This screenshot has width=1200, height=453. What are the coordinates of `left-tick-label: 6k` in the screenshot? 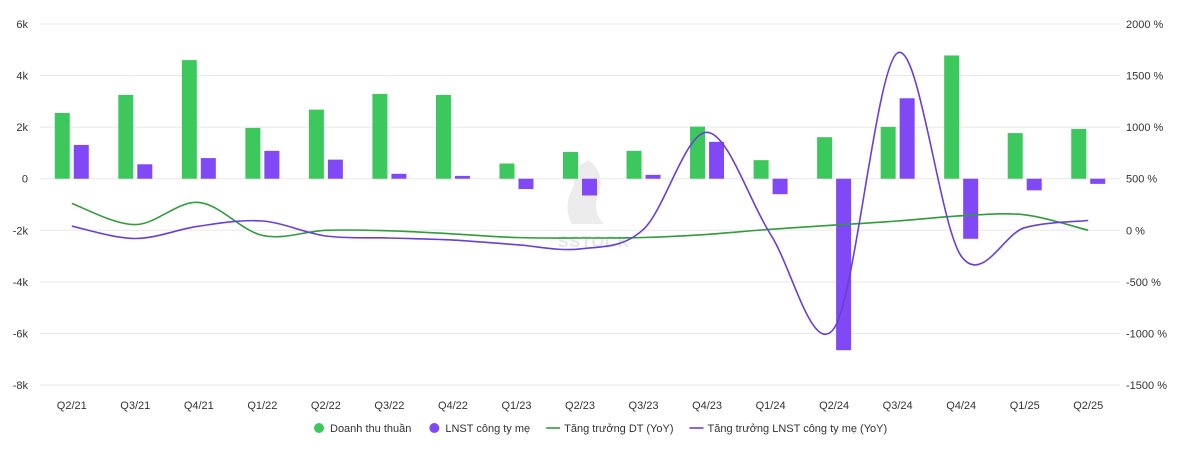 It's located at (22, 25).